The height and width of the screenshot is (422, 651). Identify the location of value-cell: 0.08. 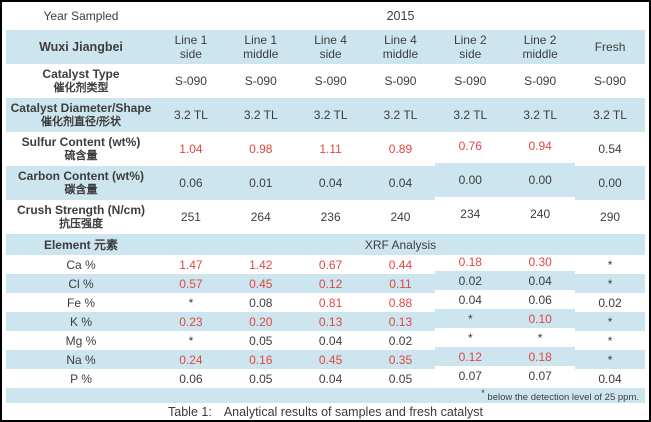
(261, 302).